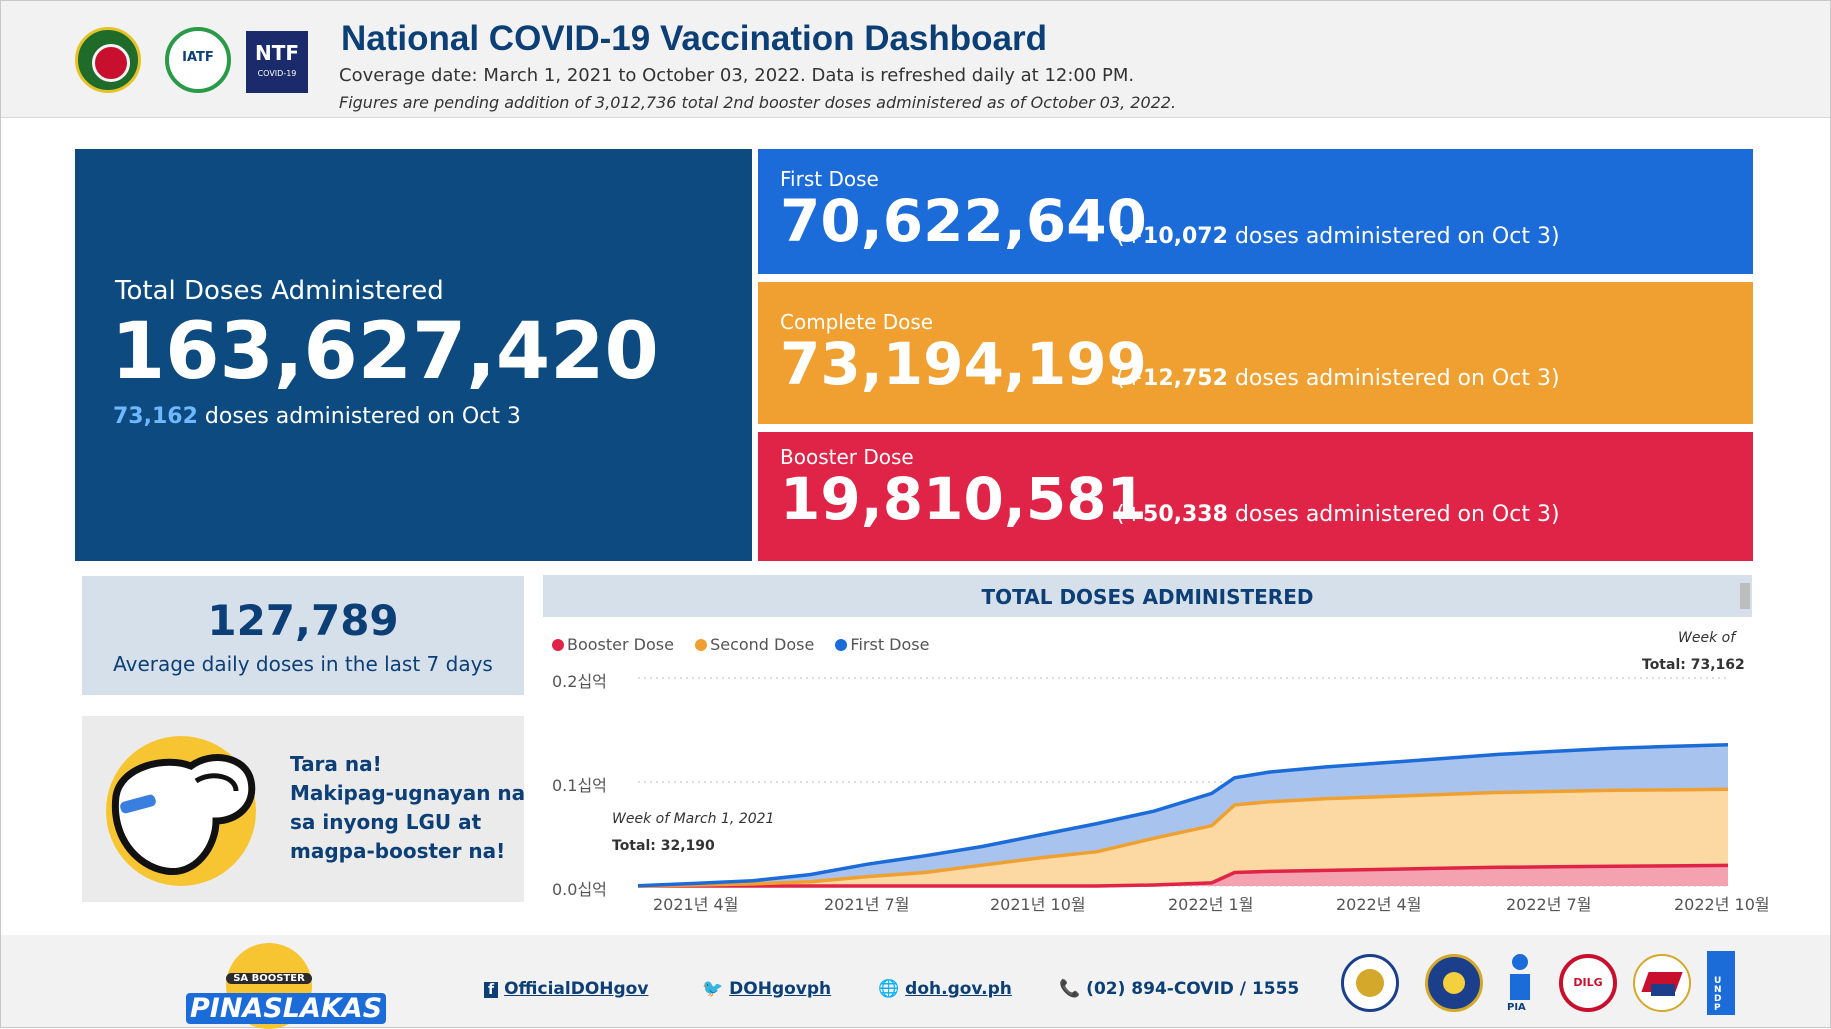 The width and height of the screenshot is (1831, 1029). Describe the element at coordinates (620, 644) in the screenshot. I see `legend-booster-label: Booster Dose` at that location.